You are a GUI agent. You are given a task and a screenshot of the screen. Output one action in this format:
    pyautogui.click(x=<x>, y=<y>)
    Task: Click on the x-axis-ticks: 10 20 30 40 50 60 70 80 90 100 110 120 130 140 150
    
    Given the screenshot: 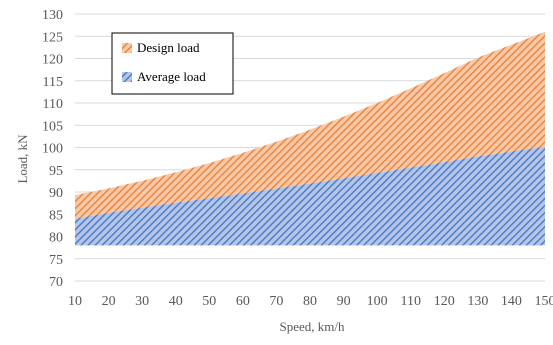 What is the action you would take?
    pyautogui.click(x=310, y=301)
    